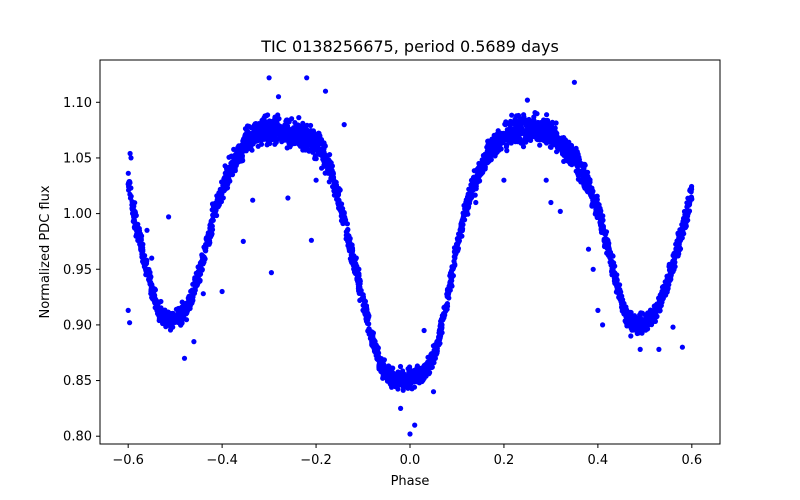  What do you see at coordinates (410, 460) in the screenshot?
I see `x-tick-label: 0.0` at bounding box center [410, 460].